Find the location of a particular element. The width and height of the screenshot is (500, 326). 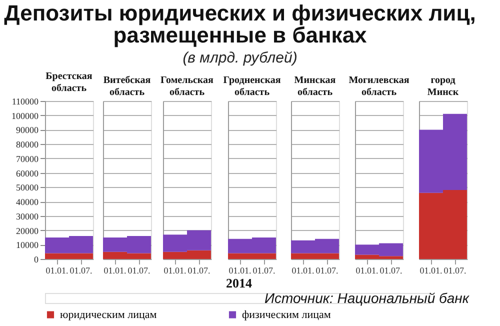

y-tick-label: 110000 is located at coordinates (25, 101).